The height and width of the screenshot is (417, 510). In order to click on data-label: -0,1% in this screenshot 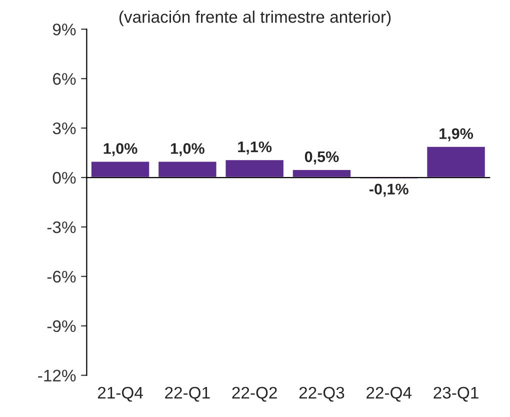, I will do `click(389, 190)`.